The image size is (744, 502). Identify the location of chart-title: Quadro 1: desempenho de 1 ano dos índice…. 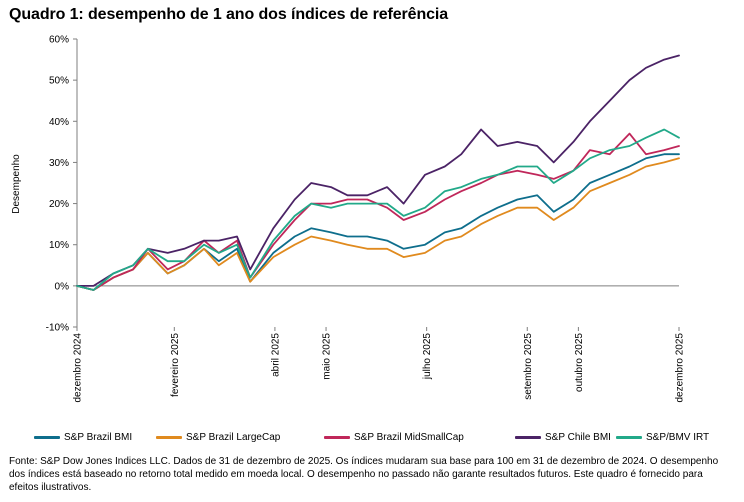
(229, 14).